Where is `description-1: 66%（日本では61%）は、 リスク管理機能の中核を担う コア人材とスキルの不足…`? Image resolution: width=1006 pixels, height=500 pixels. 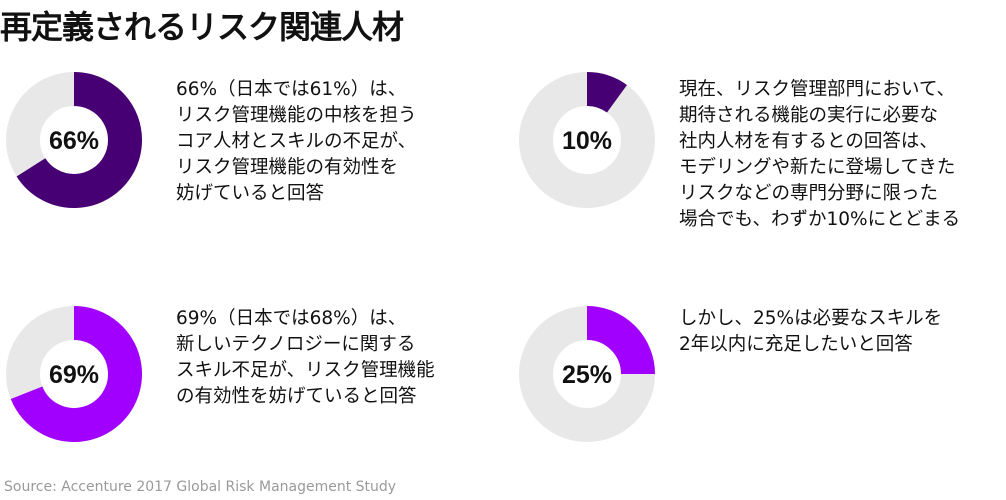
description-1: 66%（日本では61%）は、 リスク管理機能の中核を担う コア人材とスキルの不足… is located at coordinates (296, 142).